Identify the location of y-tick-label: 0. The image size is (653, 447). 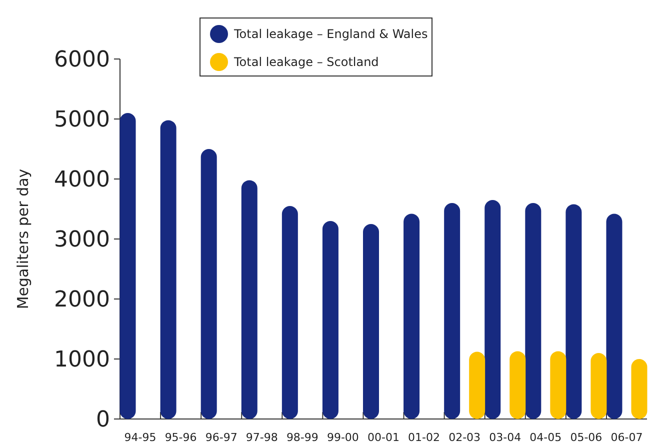
(103, 420).